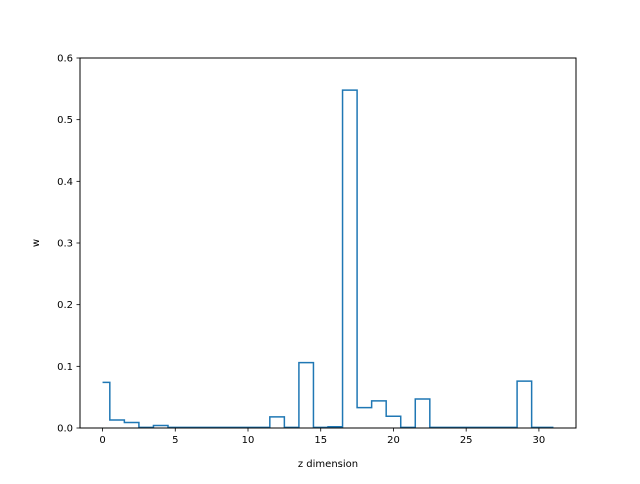  What do you see at coordinates (320, 440) in the screenshot?
I see `x-tick-label: 15` at bounding box center [320, 440].